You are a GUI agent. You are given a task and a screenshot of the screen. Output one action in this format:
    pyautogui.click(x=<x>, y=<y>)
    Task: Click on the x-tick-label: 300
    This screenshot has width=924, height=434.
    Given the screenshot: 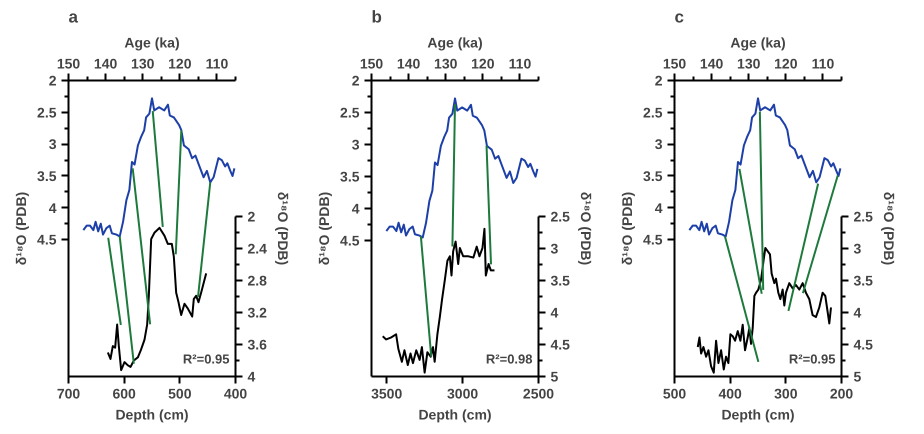 What is the action you would take?
    pyautogui.click(x=786, y=394)
    